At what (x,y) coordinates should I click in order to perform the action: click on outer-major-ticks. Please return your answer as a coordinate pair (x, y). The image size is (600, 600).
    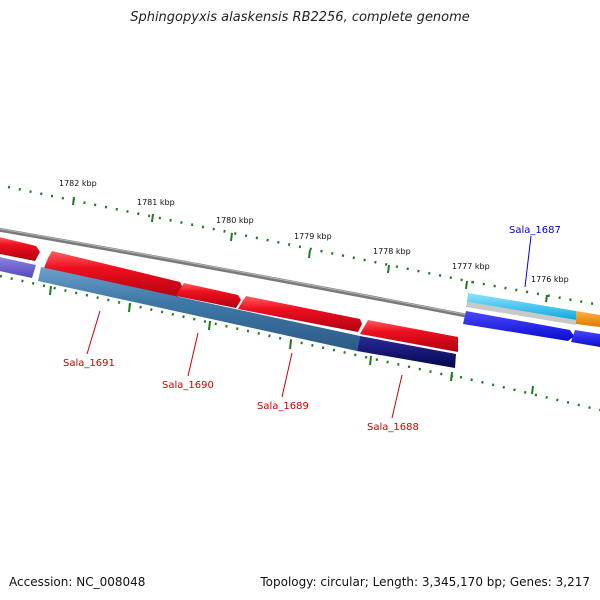
    Looking at the image, I should click on (310, 249).